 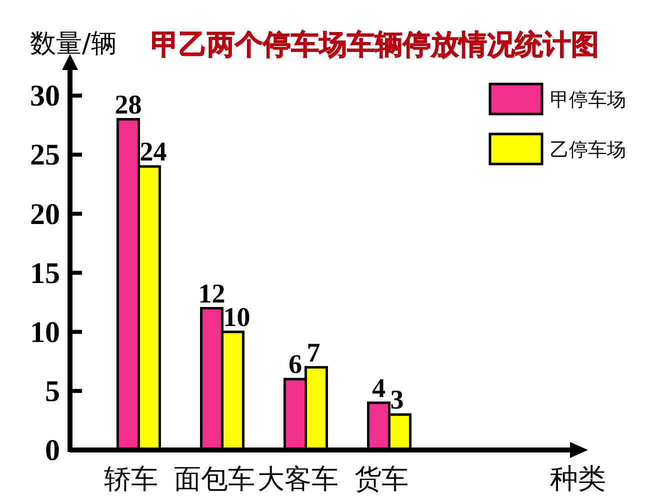 What do you see at coordinates (379, 387) in the screenshot?
I see `data-label: 4` at bounding box center [379, 387].